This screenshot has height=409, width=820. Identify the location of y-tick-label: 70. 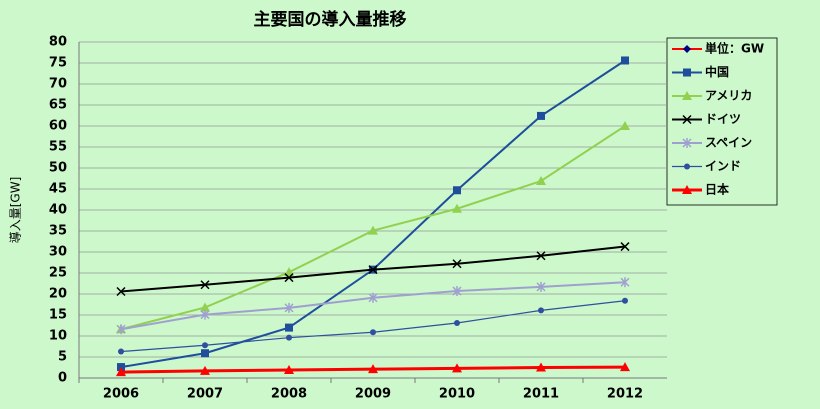
(58, 84).